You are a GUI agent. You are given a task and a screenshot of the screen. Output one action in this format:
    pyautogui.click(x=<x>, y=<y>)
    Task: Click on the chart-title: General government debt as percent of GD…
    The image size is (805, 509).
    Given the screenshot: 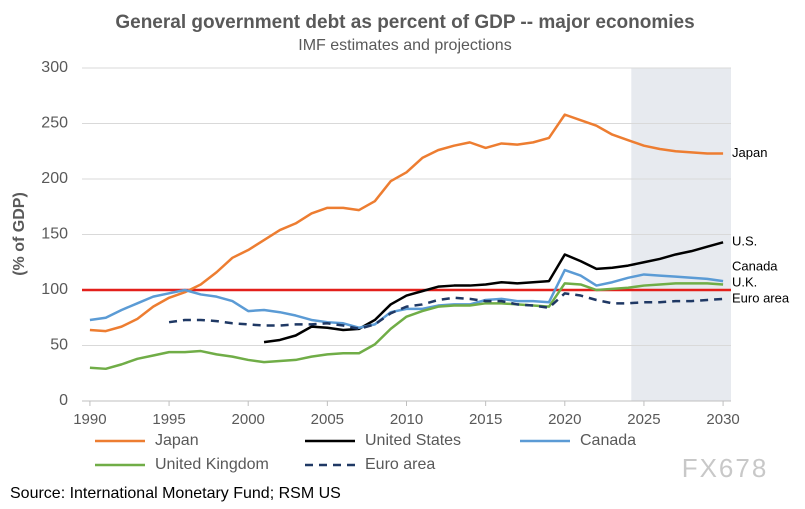 What is the action you would take?
    pyautogui.click(x=404, y=22)
    